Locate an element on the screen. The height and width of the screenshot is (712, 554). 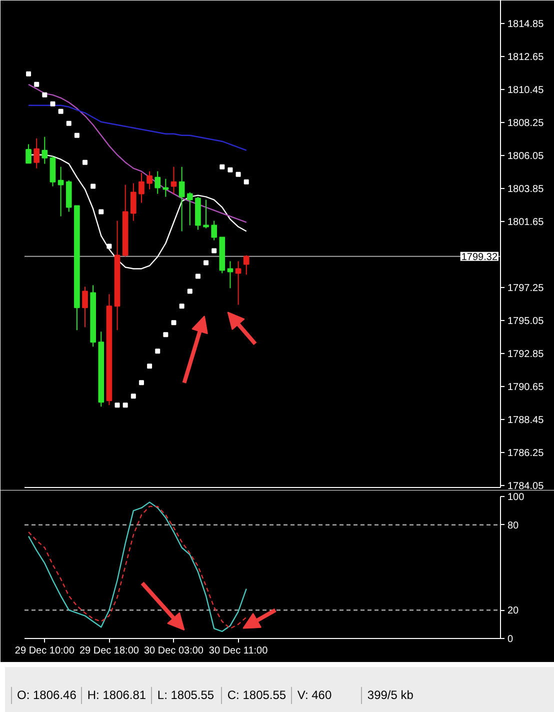
x-tick-label: 30 Dec 03:00 is located at coordinates (174, 651).